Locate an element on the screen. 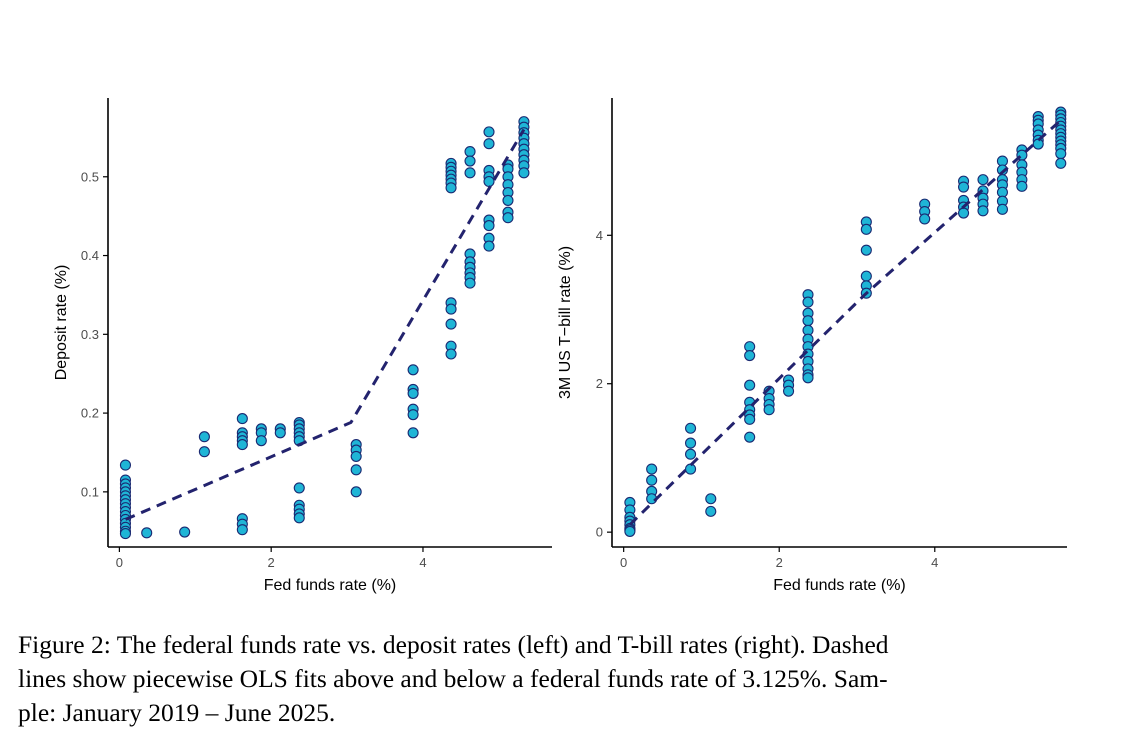 This screenshot has height=737, width=1122. y-tick-label: 0.2 is located at coordinates (90, 413).